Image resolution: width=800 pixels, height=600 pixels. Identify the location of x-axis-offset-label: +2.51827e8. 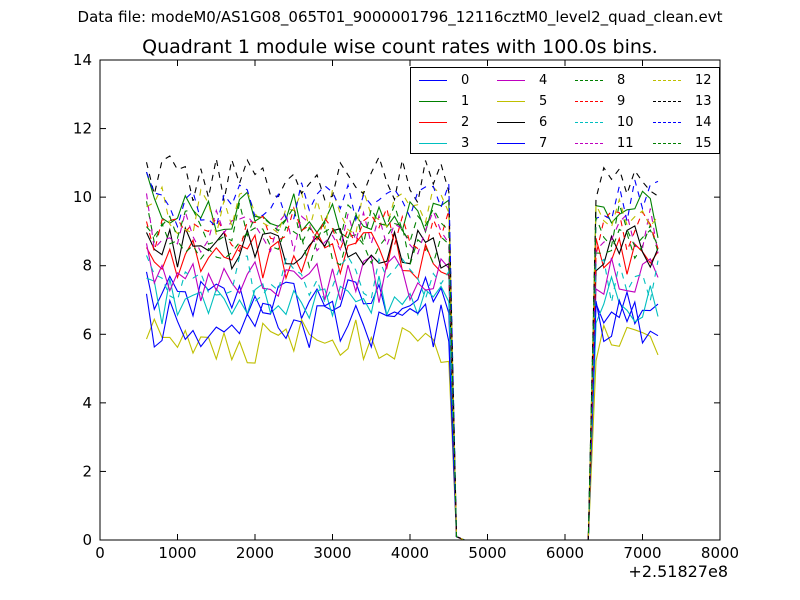
(678, 571).